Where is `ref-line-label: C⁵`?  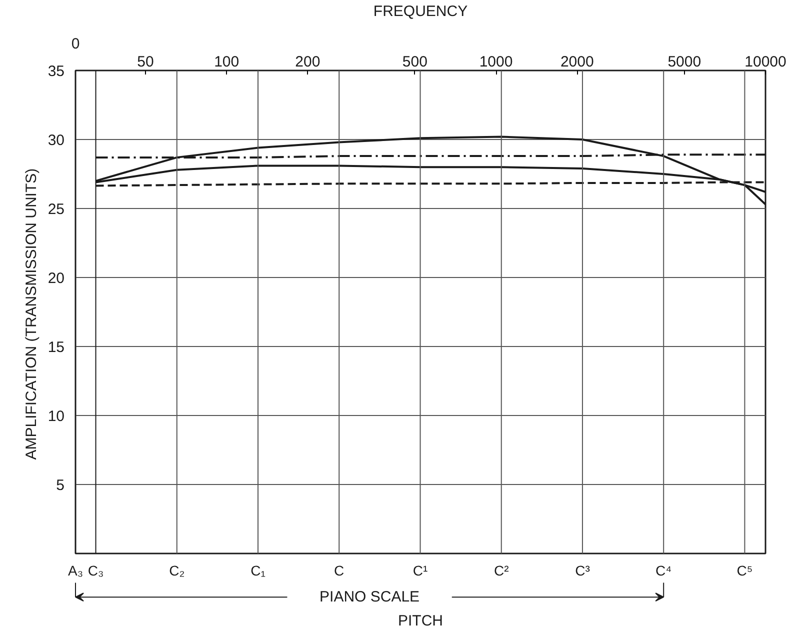 ref-line-label: C⁵ is located at coordinates (744, 570).